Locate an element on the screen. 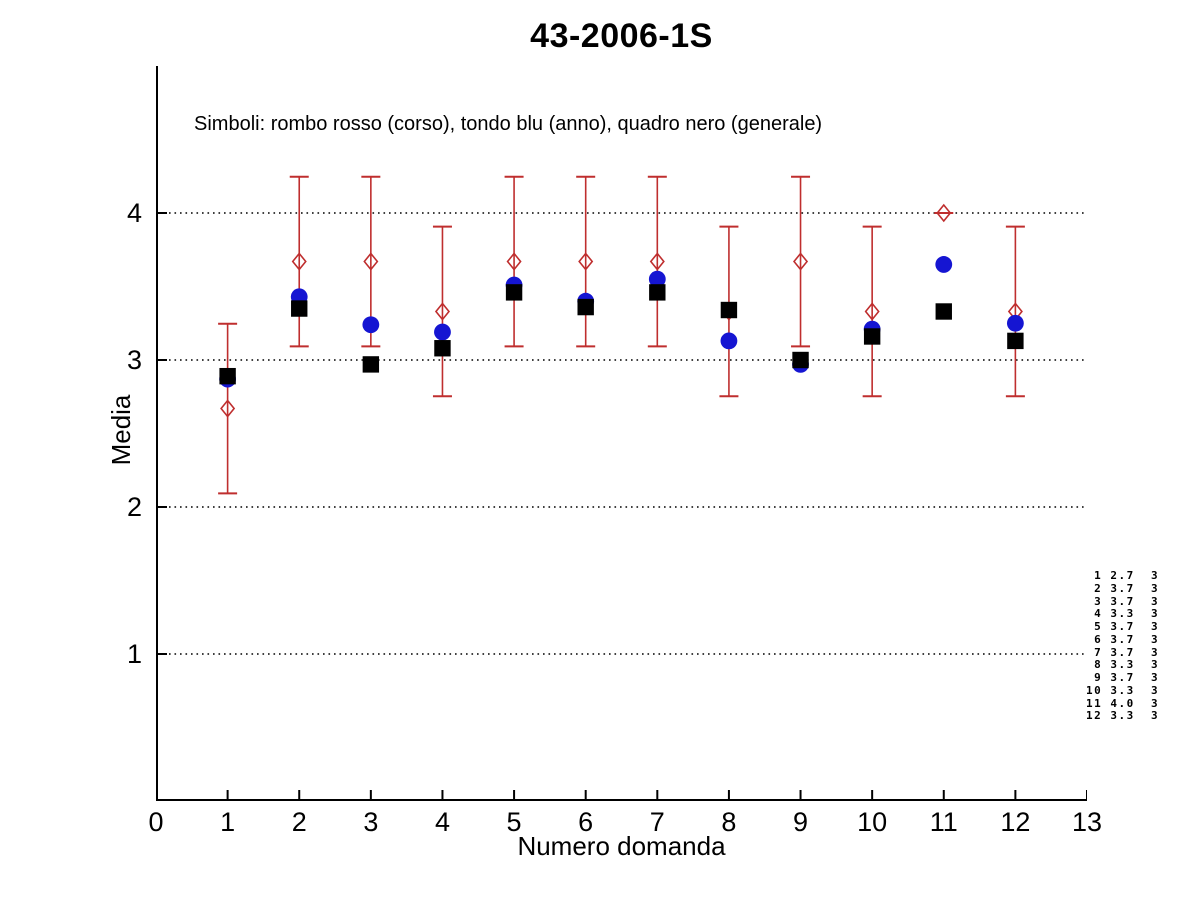 This screenshot has height=900, width=1201. marker-corso-diamond-q7 is located at coordinates (657, 261).